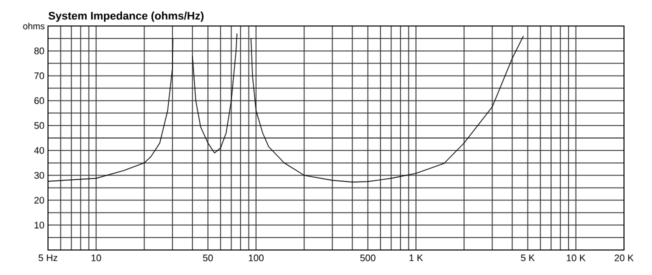  What do you see at coordinates (33, 26) in the screenshot?
I see `y-axis-title: ohms` at bounding box center [33, 26].